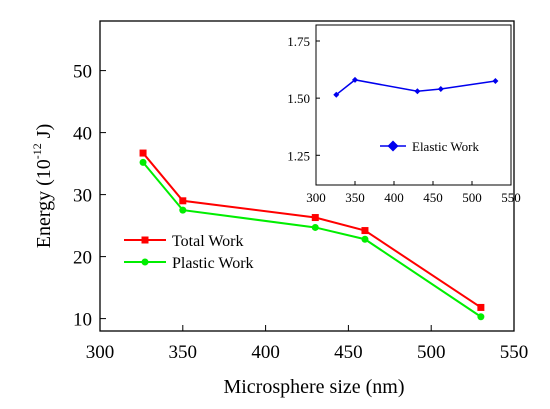  I want to click on inset-y-tick-label: 1.25, so click(298, 155).